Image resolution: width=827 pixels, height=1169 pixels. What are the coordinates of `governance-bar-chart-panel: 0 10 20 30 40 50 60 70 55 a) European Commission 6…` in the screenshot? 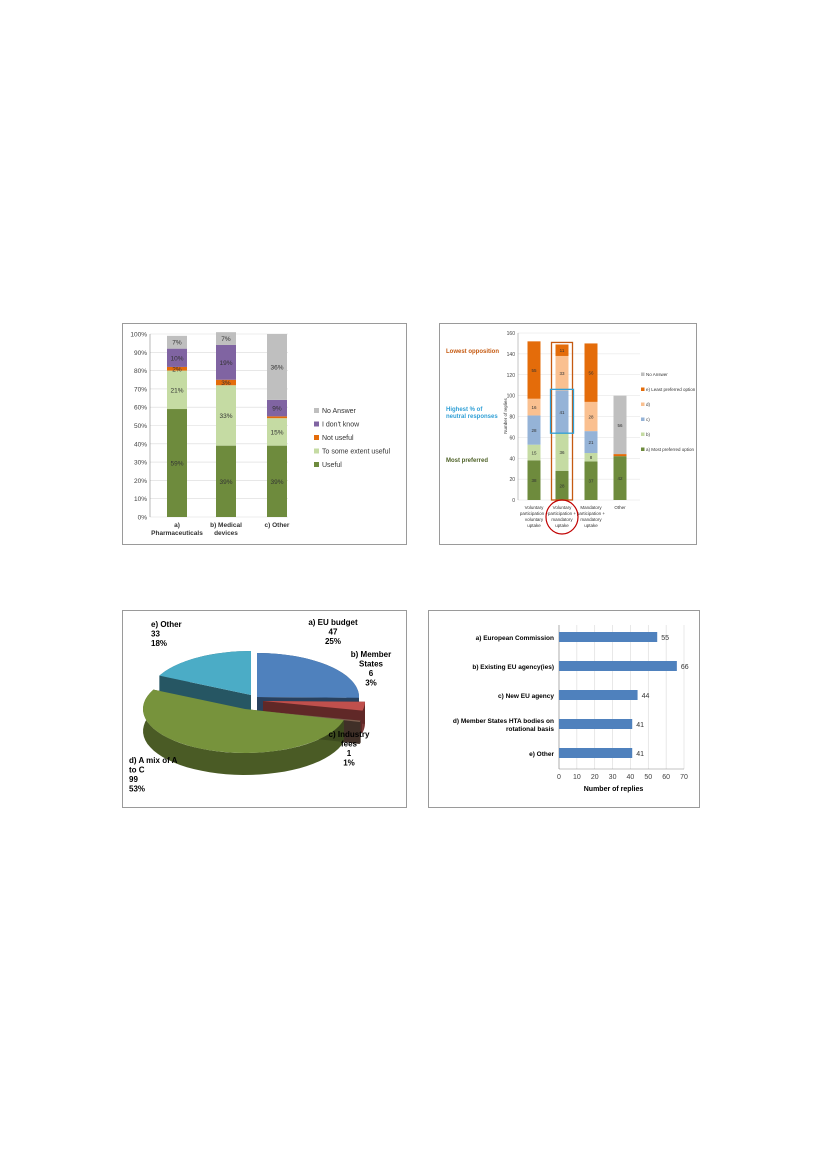 It's located at (564, 709).